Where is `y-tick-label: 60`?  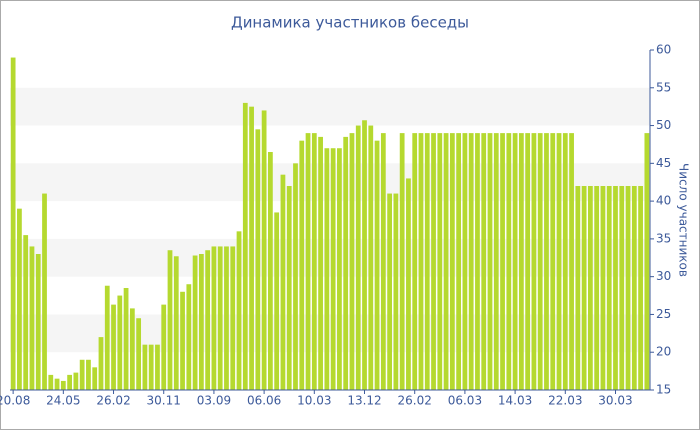
y-tick-label: 60 is located at coordinates (663, 50).